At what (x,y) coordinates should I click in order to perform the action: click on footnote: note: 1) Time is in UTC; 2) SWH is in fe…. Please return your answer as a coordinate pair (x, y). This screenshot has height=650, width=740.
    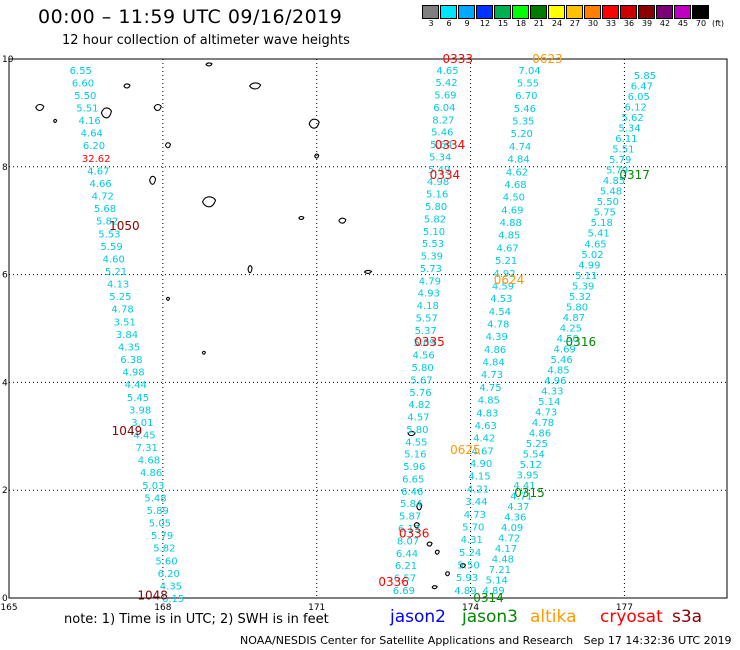
    Looking at the image, I should click on (196, 619).